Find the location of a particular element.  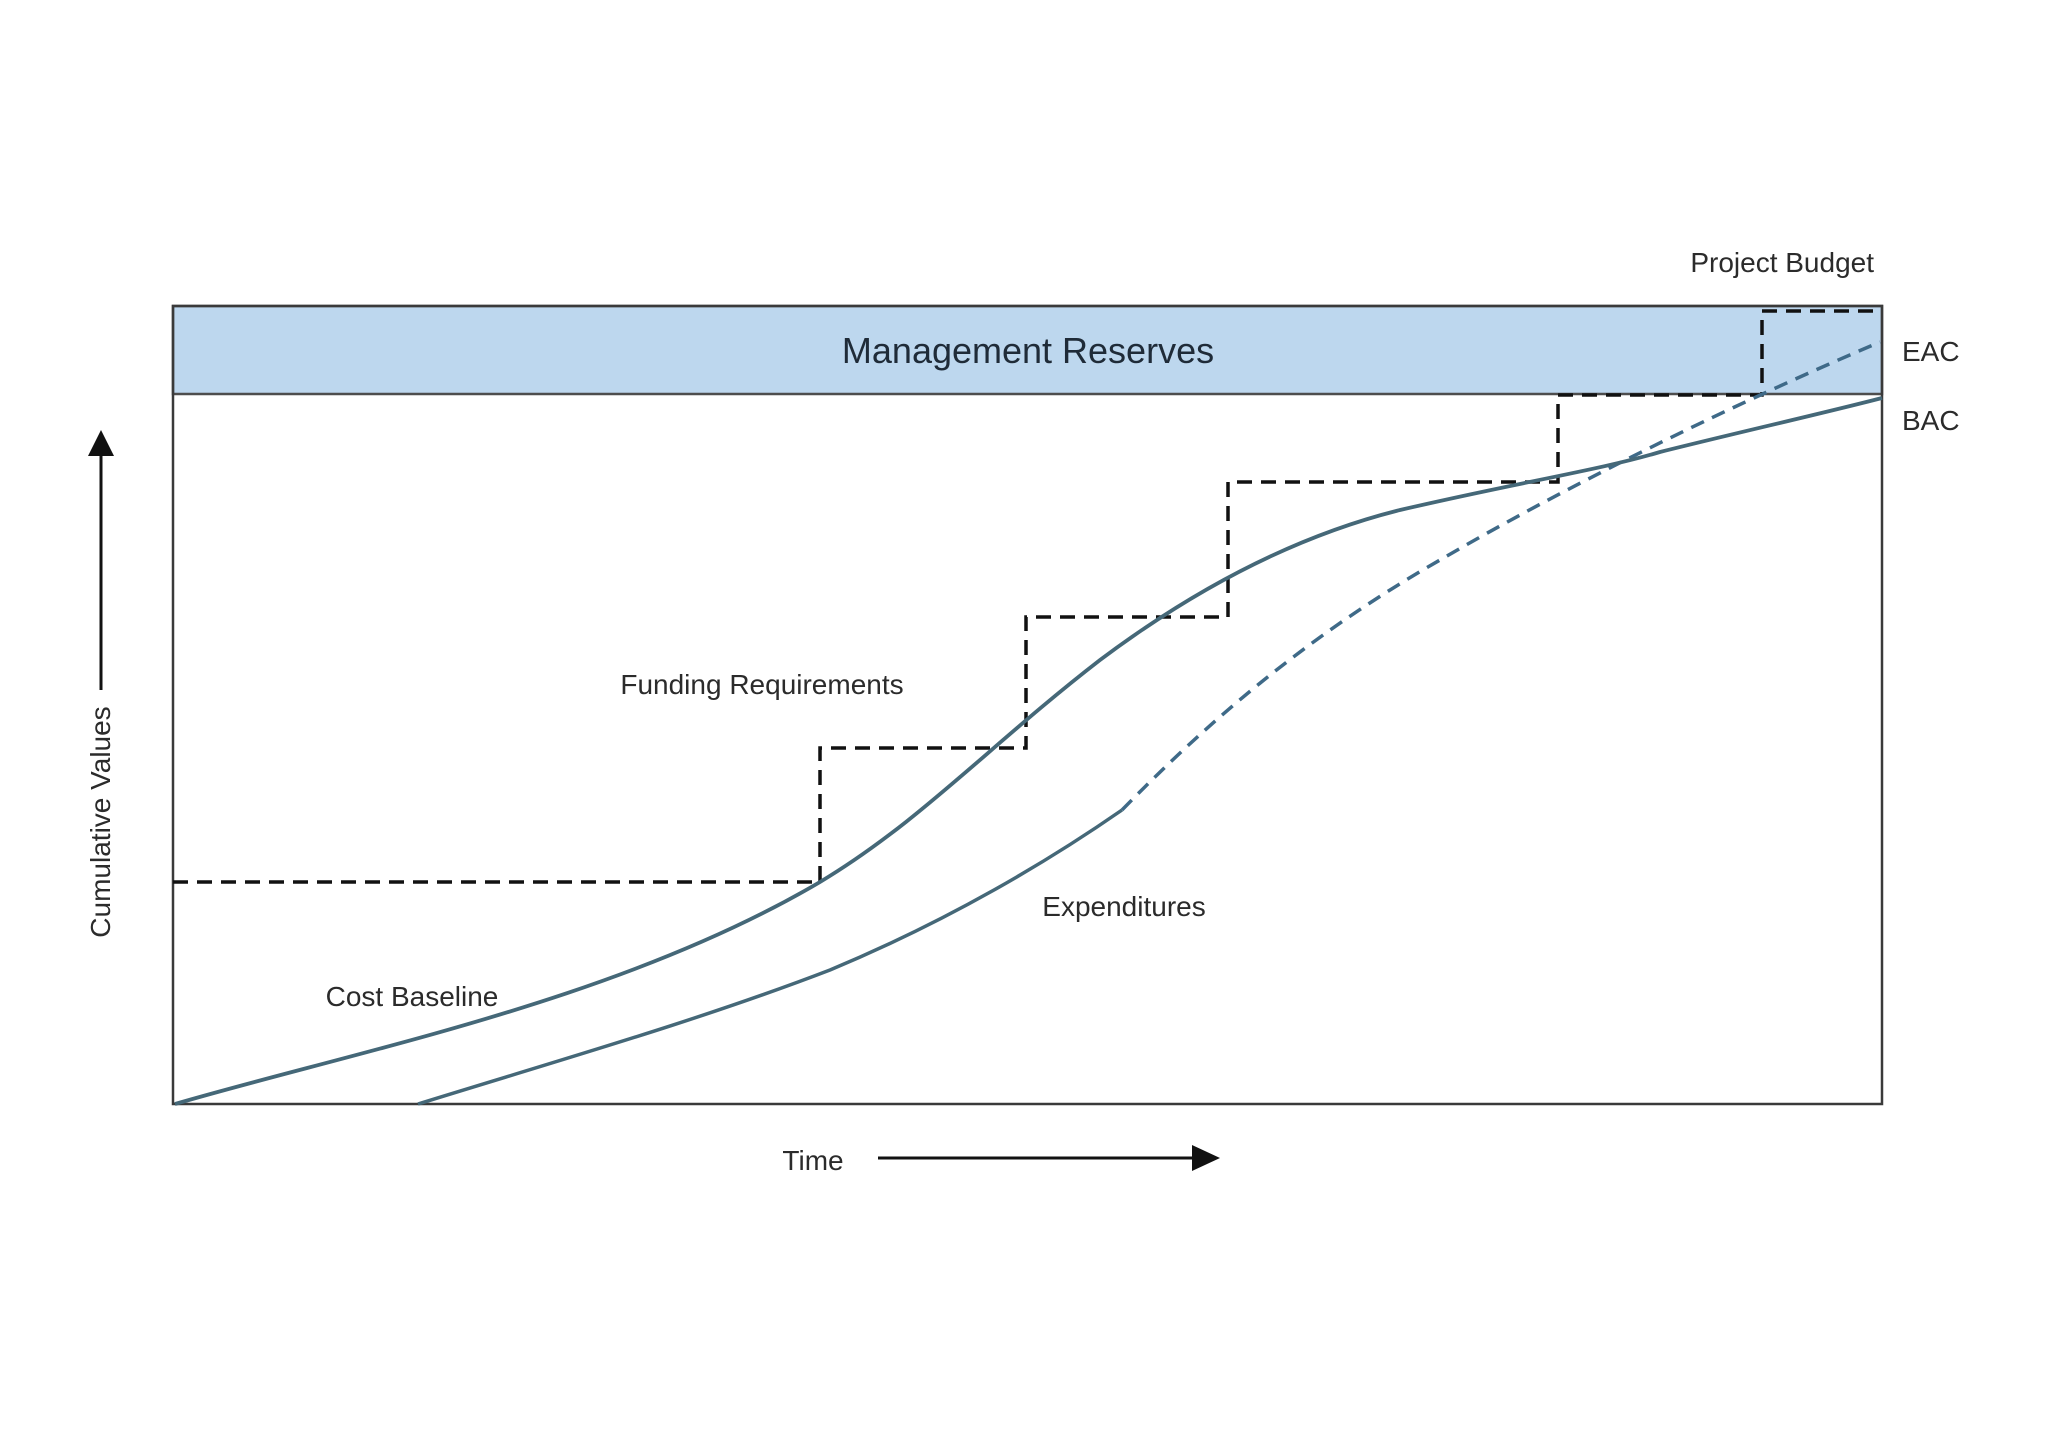

management-reserves-label: Management Reserves is located at coordinates (1028, 350).